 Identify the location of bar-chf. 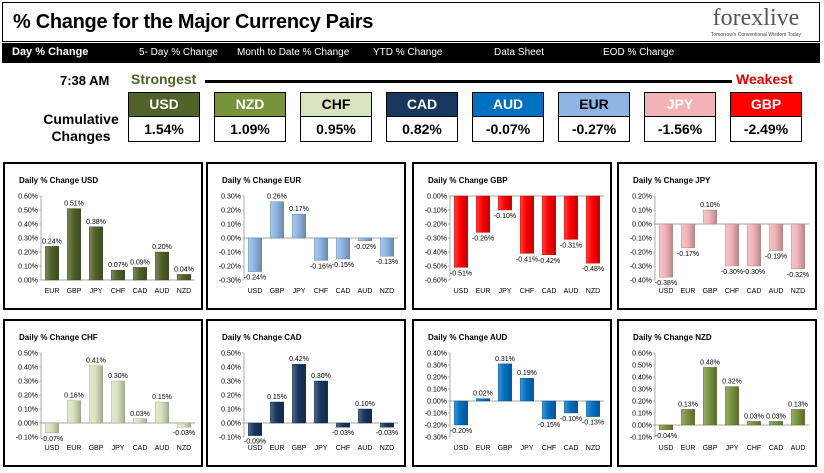
(527, 224).